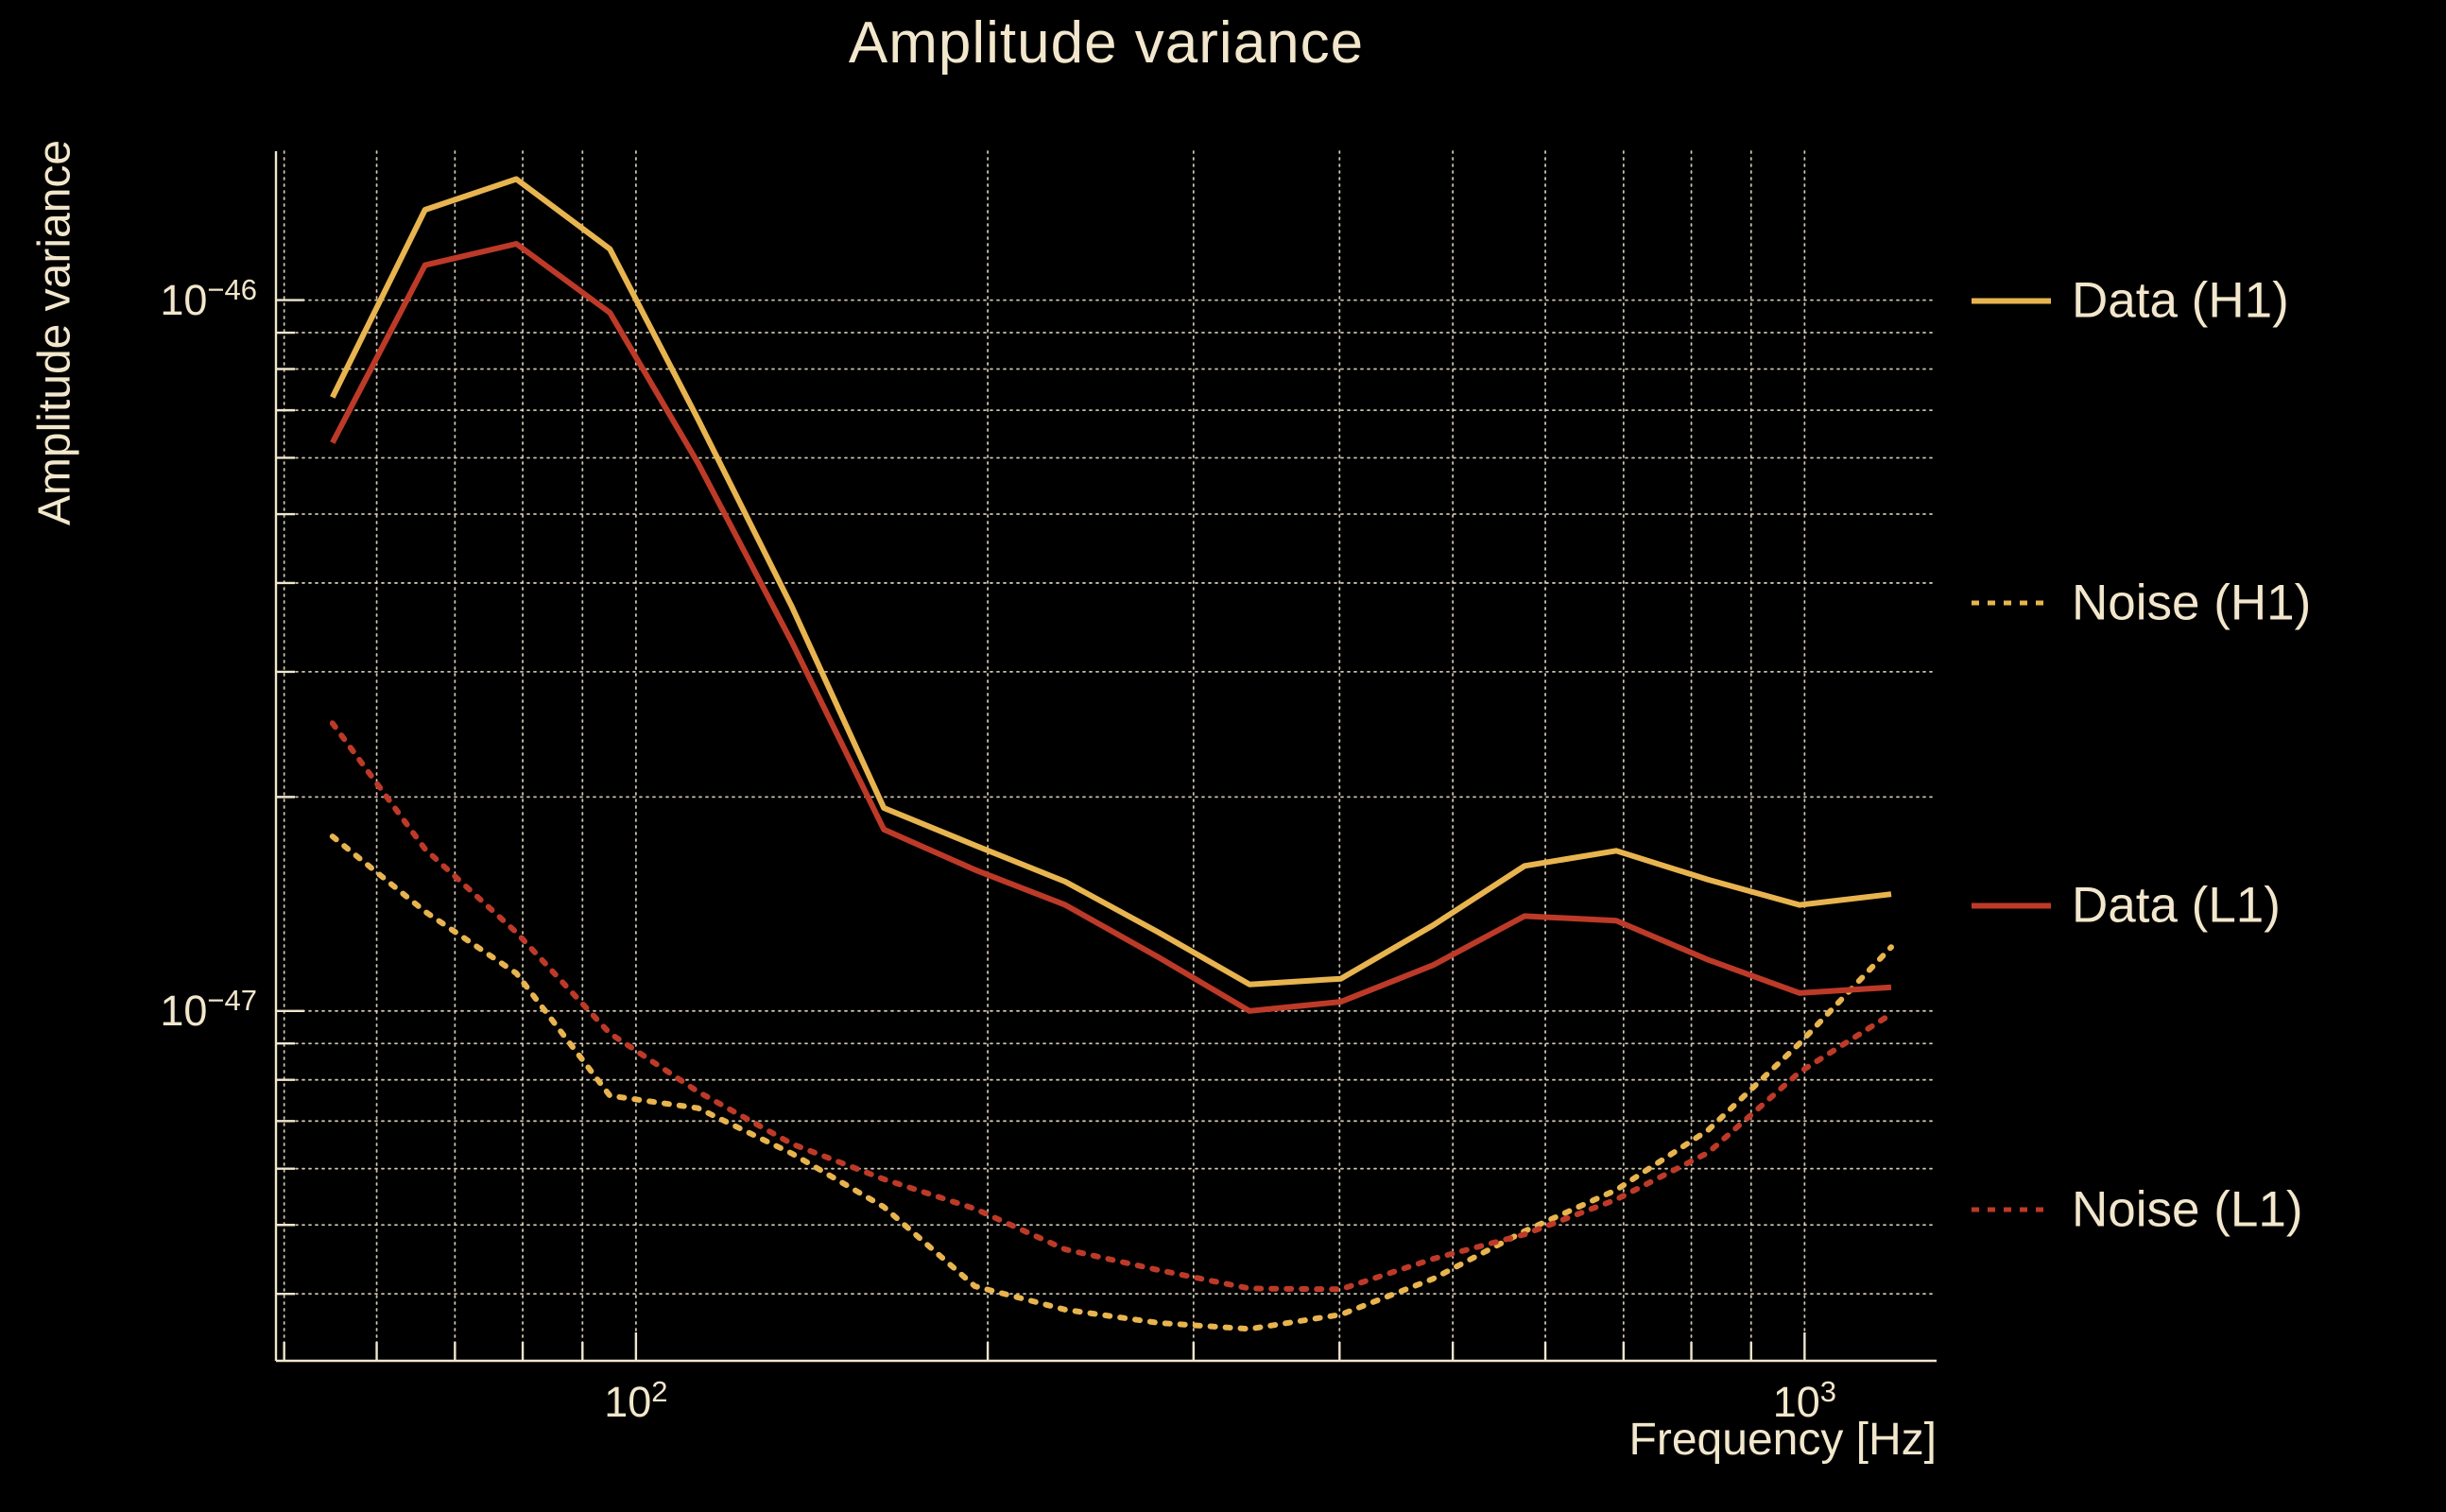 This screenshot has height=1512, width=2446. I want to click on legend-item-noise-l1-: Noise (L1), so click(2137, 1210).